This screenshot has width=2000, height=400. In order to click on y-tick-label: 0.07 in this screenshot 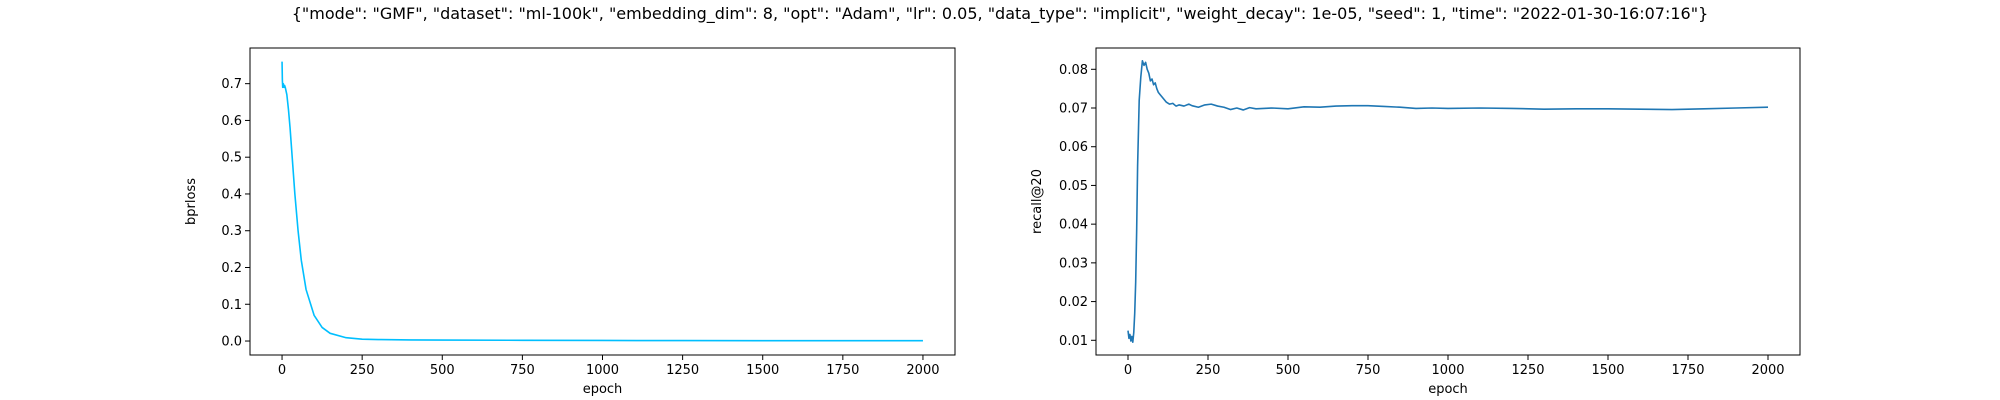, I will do `click(1073, 109)`.